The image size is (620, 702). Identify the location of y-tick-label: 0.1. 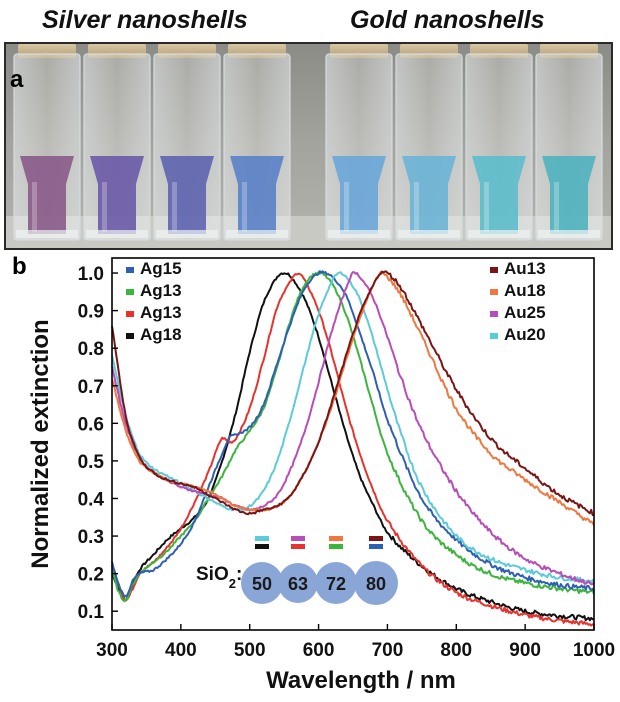
(91, 612).